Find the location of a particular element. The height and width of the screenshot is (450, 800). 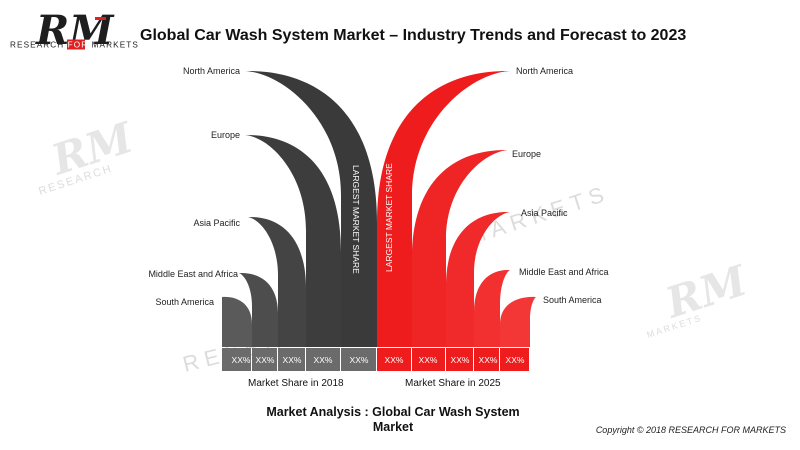

axis-label-2025: Market Share in 2025 is located at coordinates (453, 383).